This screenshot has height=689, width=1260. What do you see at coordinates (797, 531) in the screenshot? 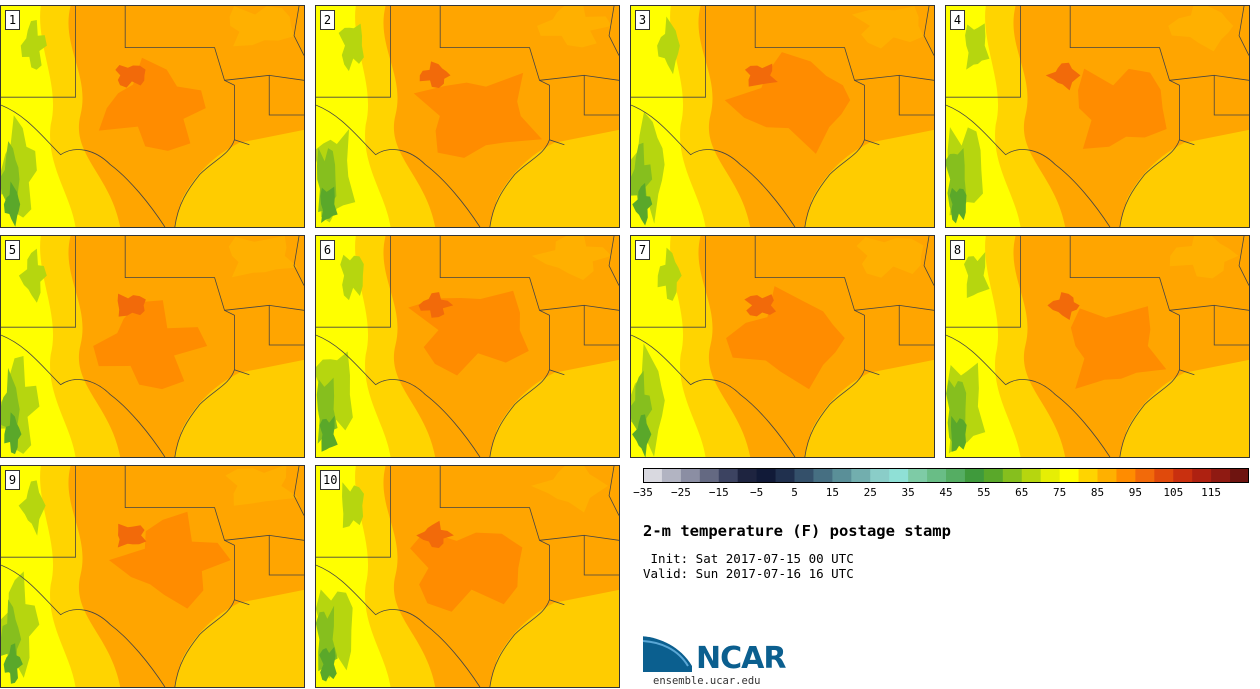
I see `plot-title: 2-m temperature (F) postage stamp` at bounding box center [797, 531].